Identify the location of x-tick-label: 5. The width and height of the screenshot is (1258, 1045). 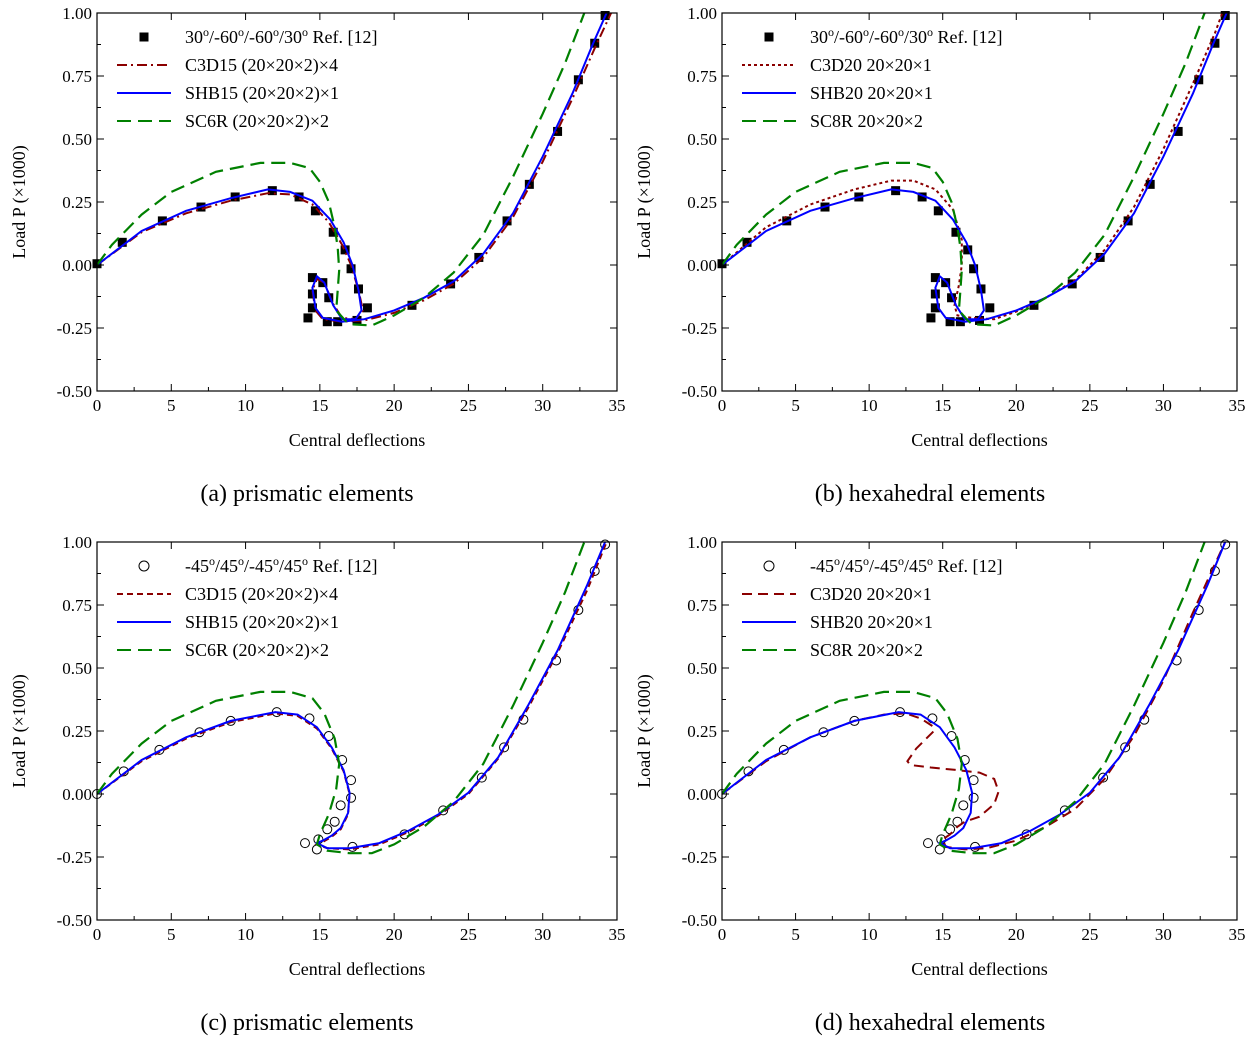
(171, 405).